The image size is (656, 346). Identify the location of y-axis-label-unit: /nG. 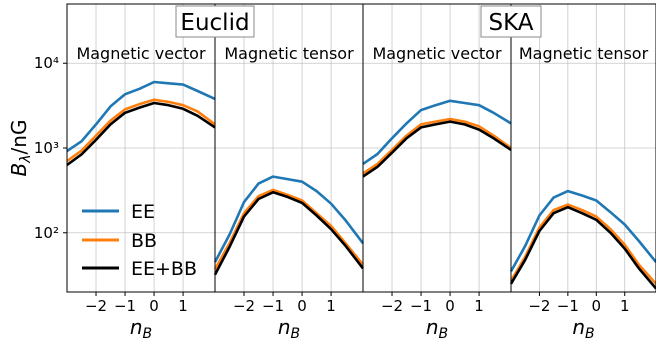
(19, 137).